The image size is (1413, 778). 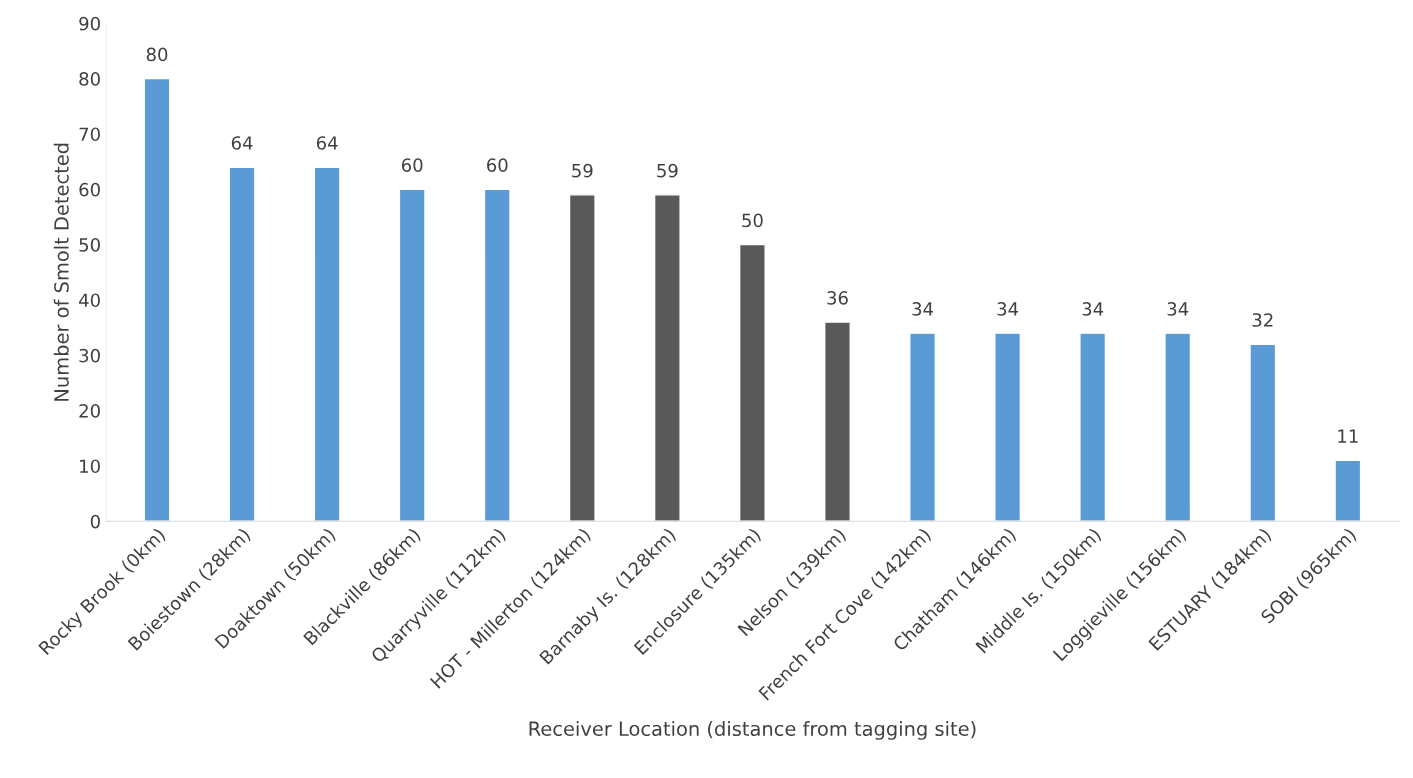 I want to click on data-label: 11, so click(x=1348, y=436).